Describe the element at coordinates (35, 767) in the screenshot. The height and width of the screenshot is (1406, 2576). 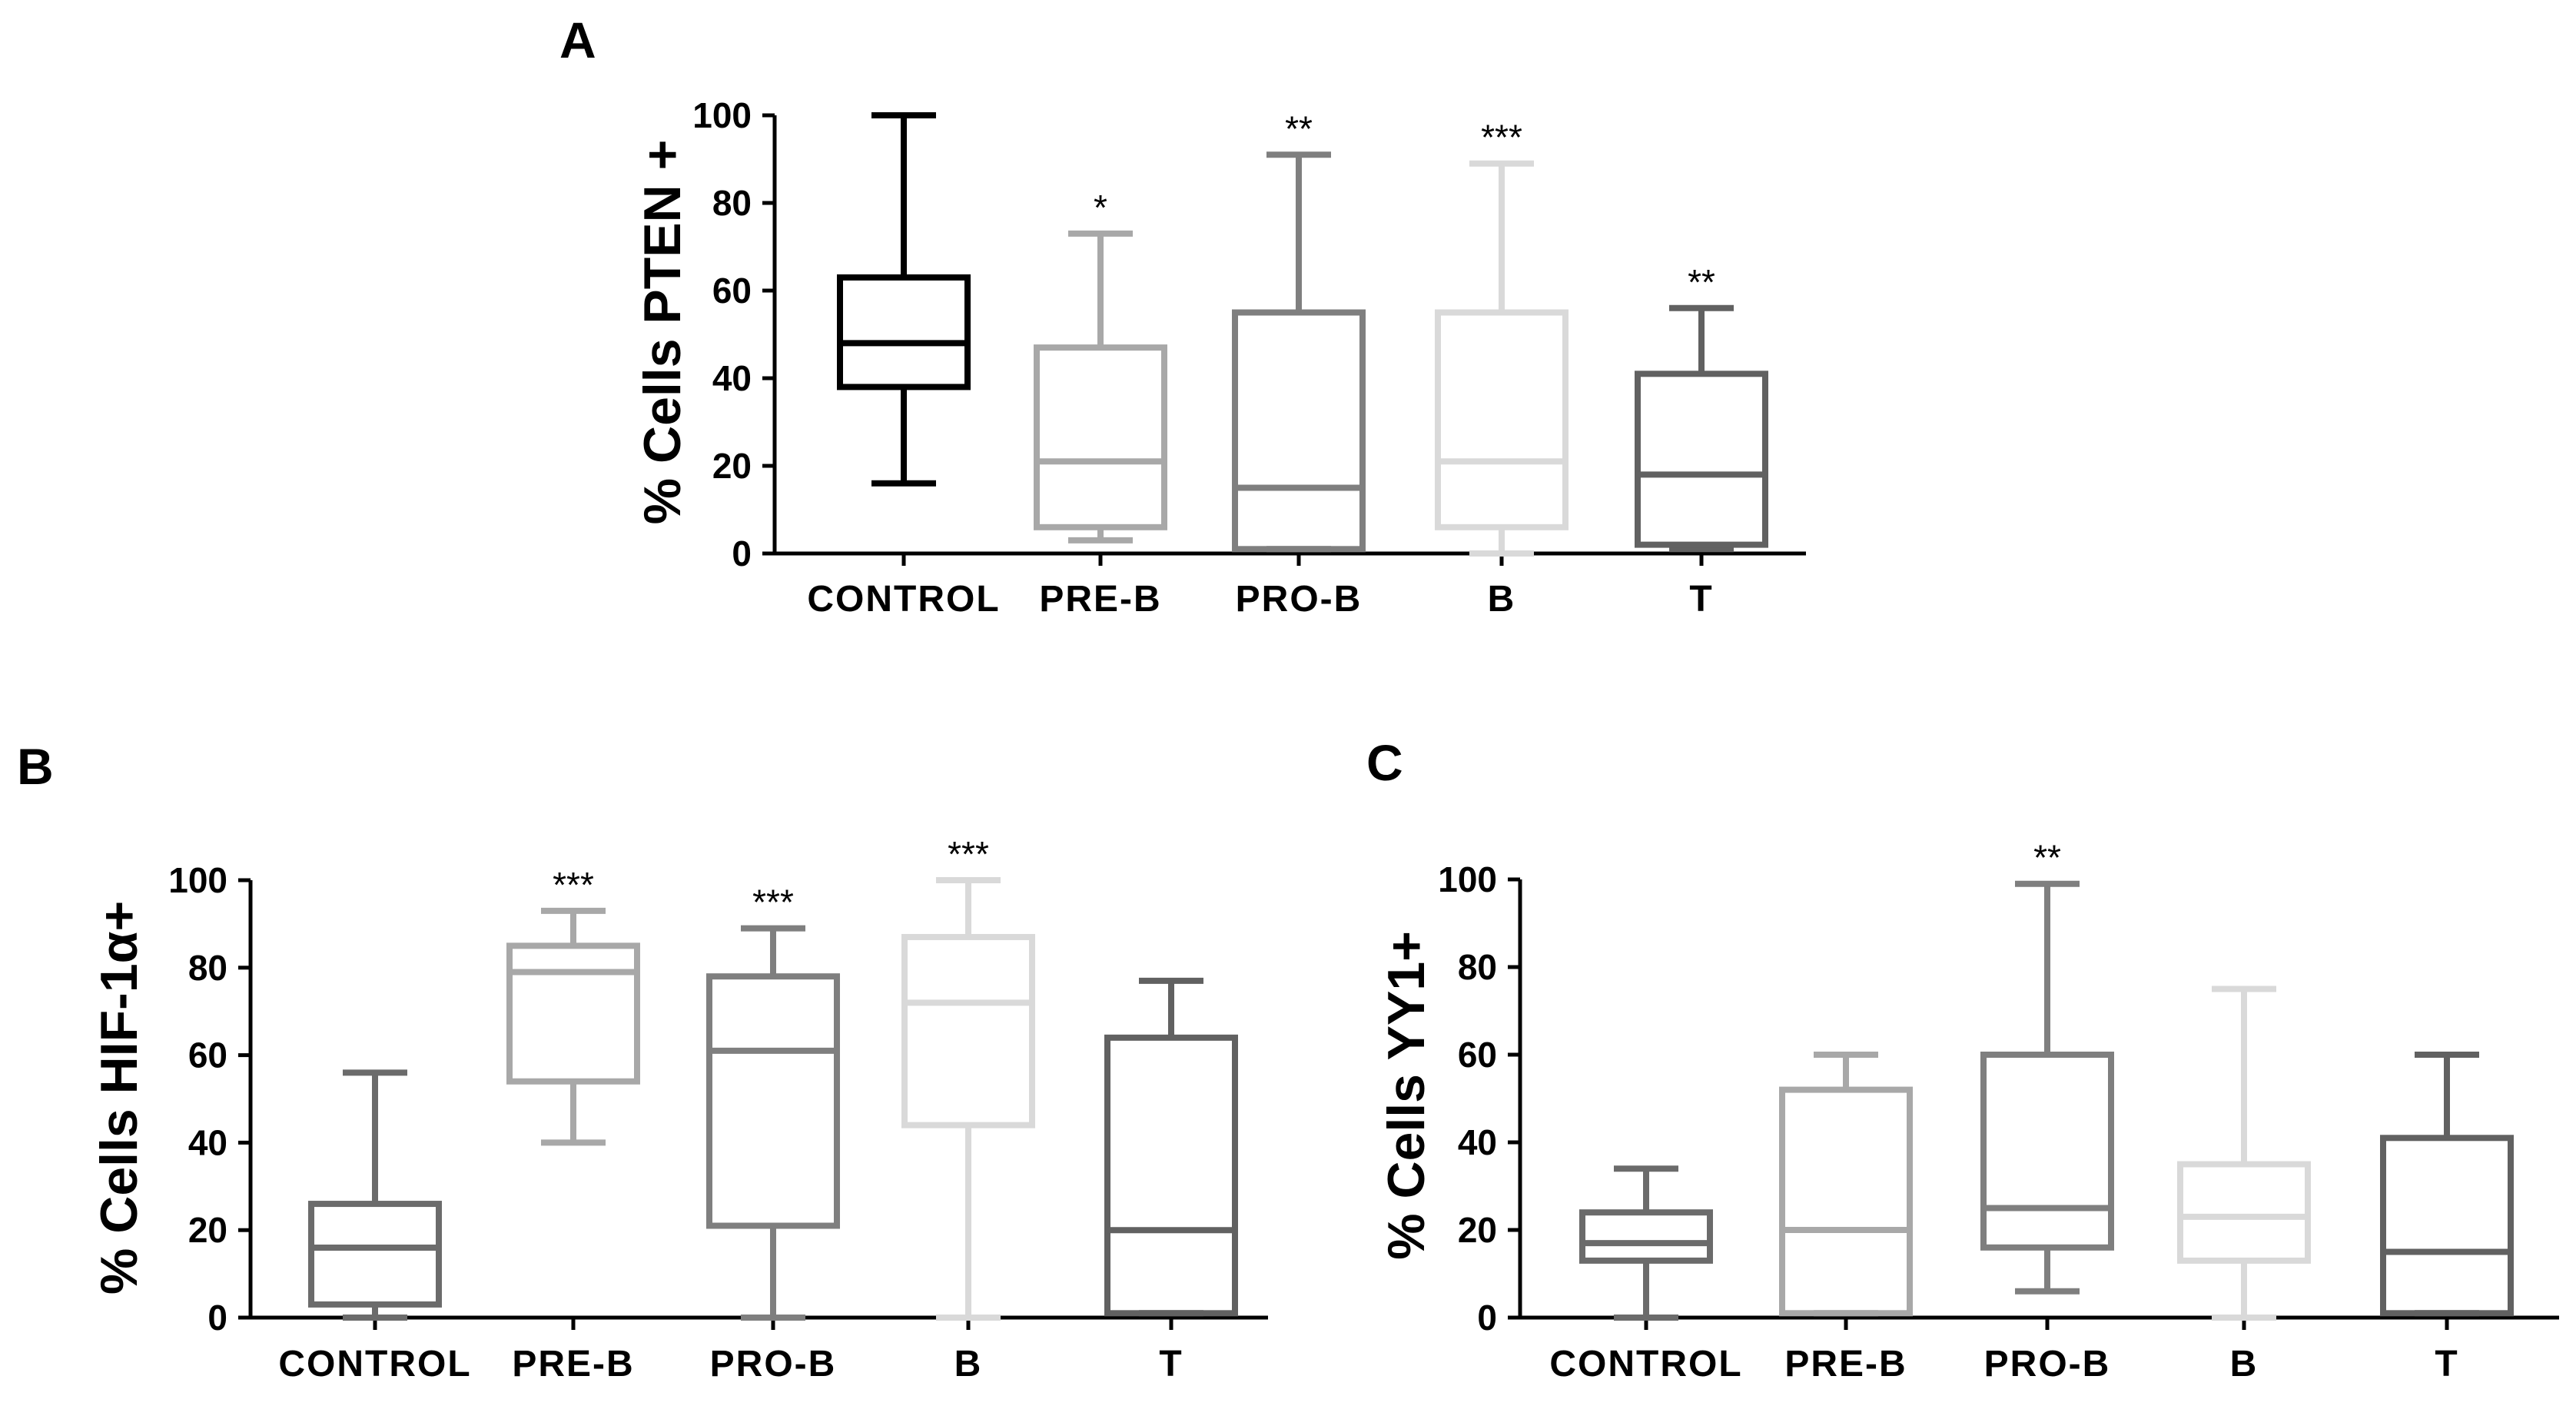
I see `panel-letter-b: B` at that location.